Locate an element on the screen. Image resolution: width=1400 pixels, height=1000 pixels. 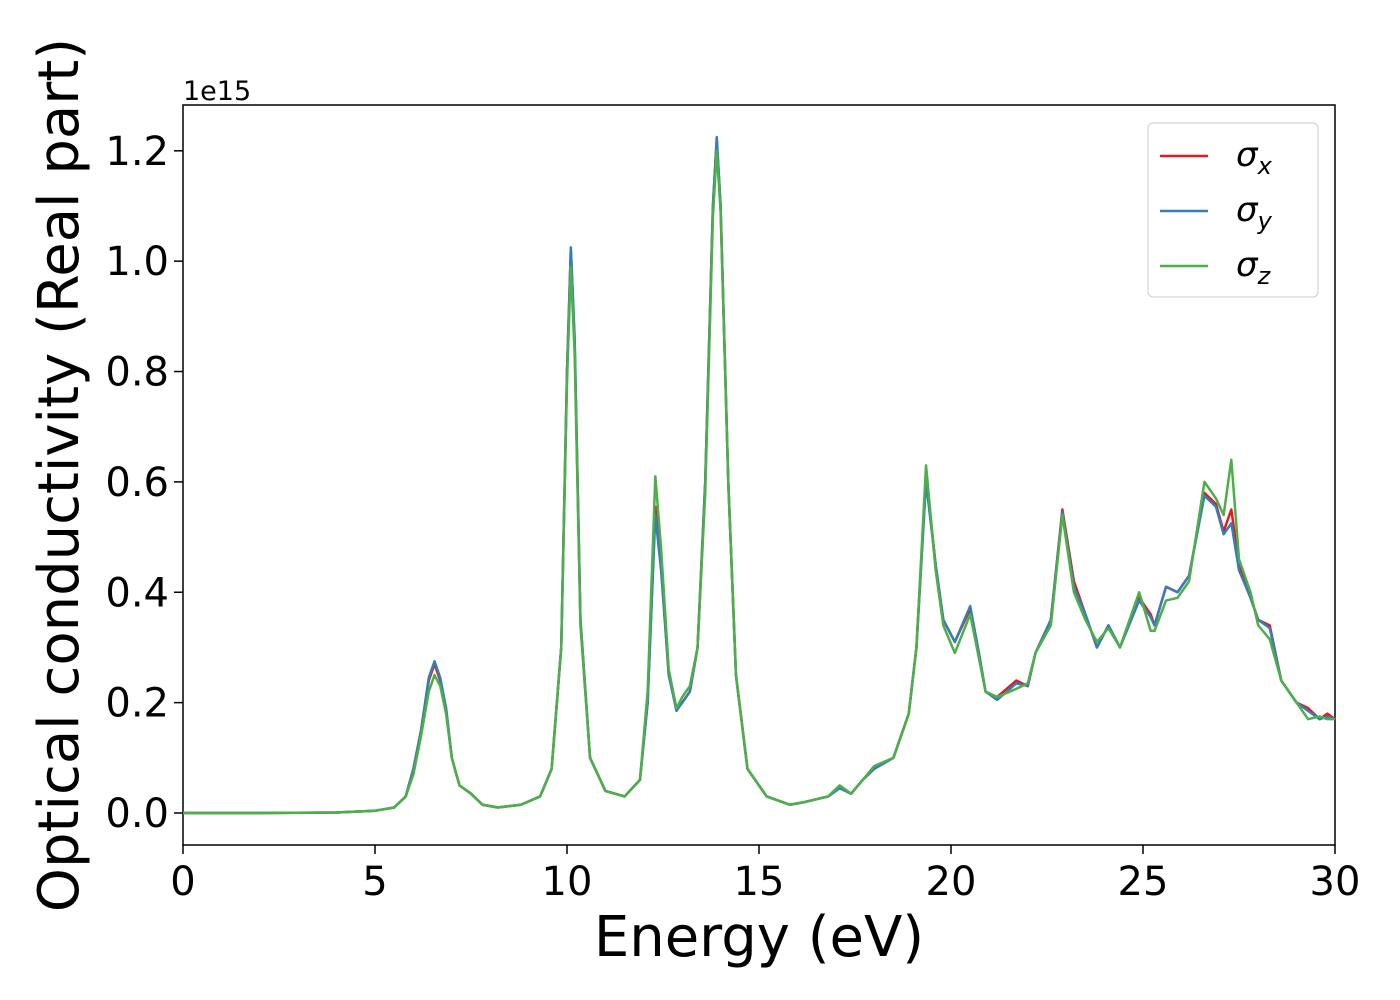
x-tick-label: 25 is located at coordinates (1143, 882).